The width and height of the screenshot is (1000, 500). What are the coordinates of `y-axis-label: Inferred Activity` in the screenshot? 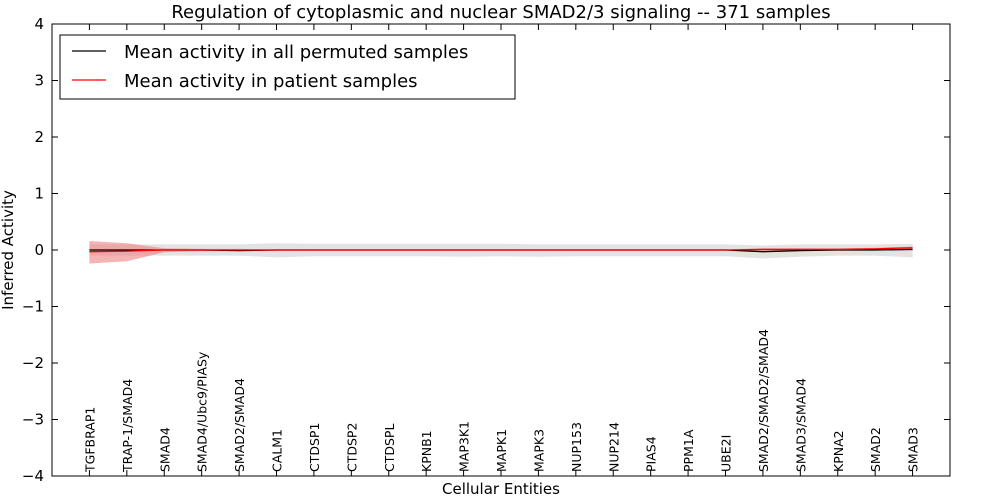 It's located at (8, 250).